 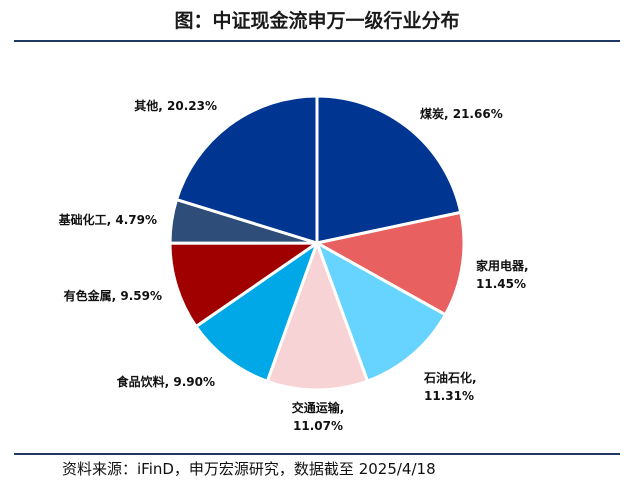 What do you see at coordinates (107, 219) in the screenshot?
I see `pie-label-7: 基础化工, 4.79%` at bounding box center [107, 219].